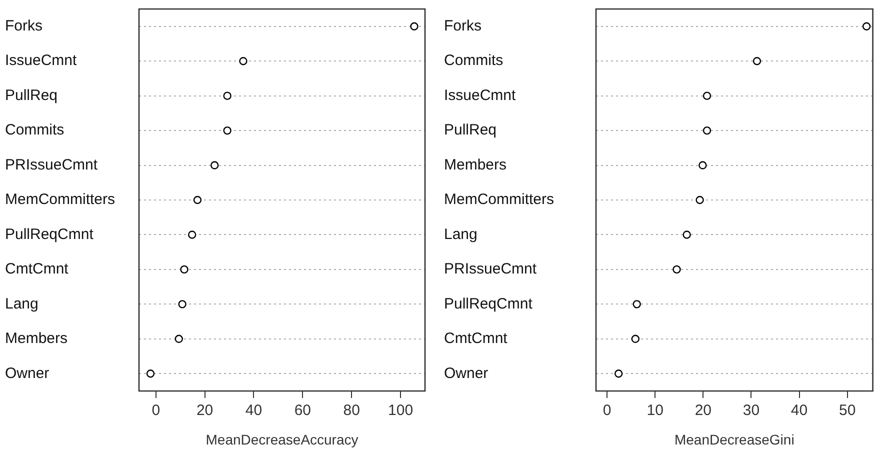 Image resolution: width=878 pixels, height=453 pixels. Describe the element at coordinates (401, 411) in the screenshot. I see `x-tick-label: 100` at that location.